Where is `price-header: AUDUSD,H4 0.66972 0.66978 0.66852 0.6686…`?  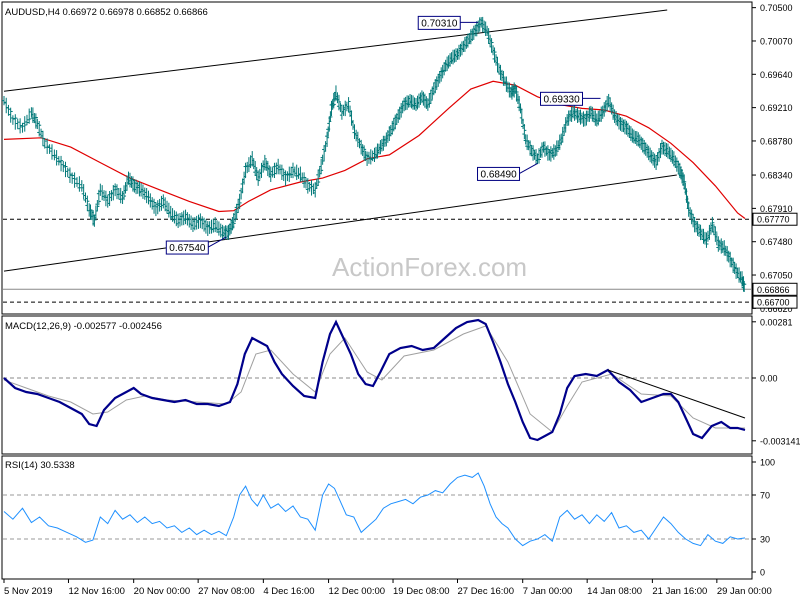 price-header: AUDUSD,H4 0.66972 0.66978 0.66852 0.6686… is located at coordinates (106, 12).